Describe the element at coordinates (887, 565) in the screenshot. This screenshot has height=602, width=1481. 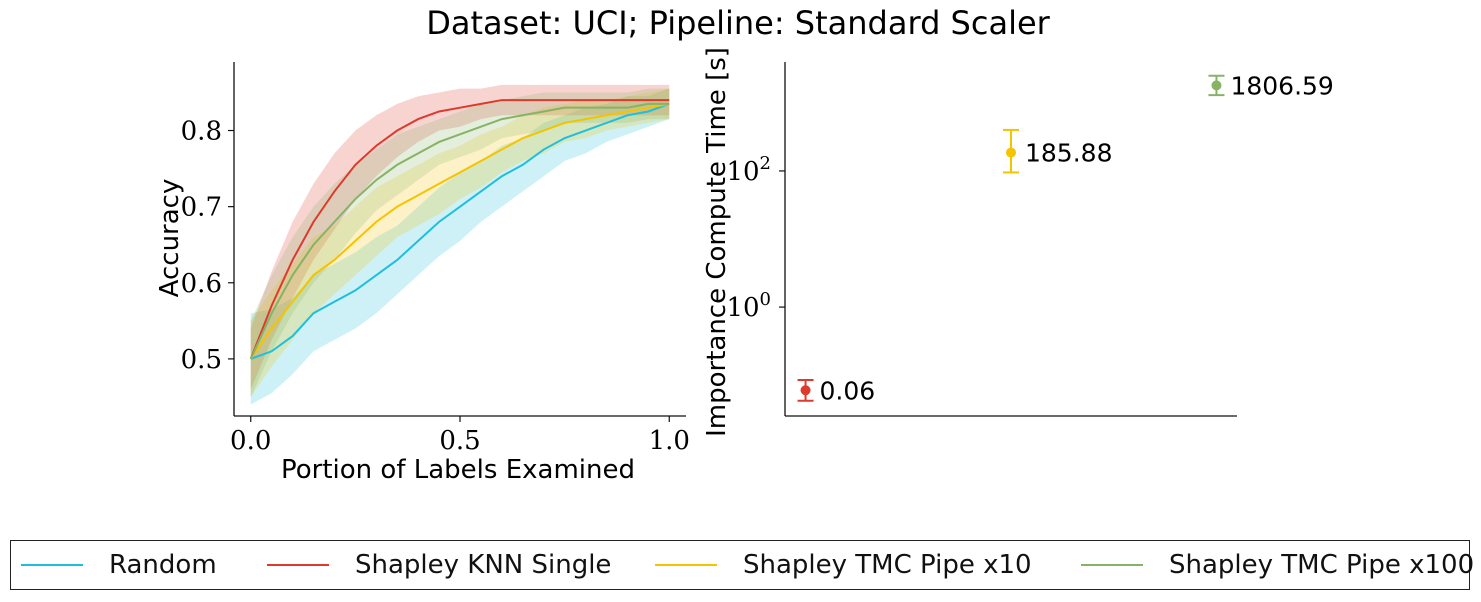
I see `legend-label-tmc10: Shapley TMC Pipe x10` at that location.